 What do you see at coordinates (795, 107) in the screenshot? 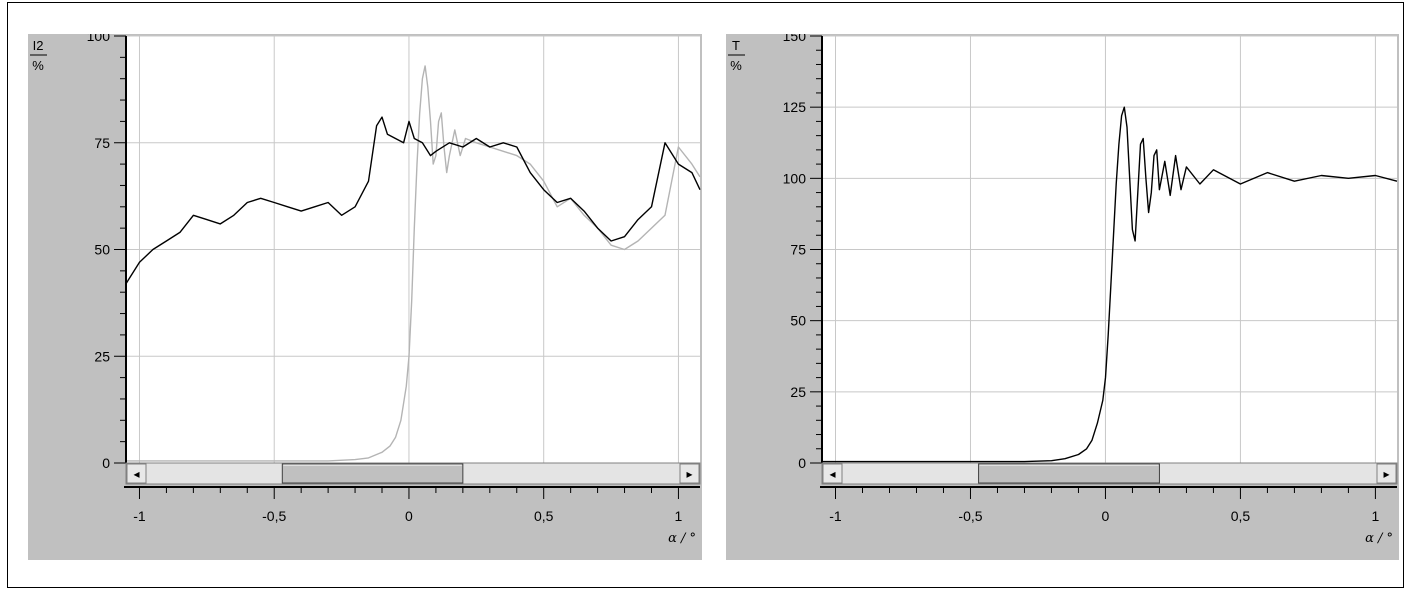
I see `y-tick-label: 125` at bounding box center [795, 107].